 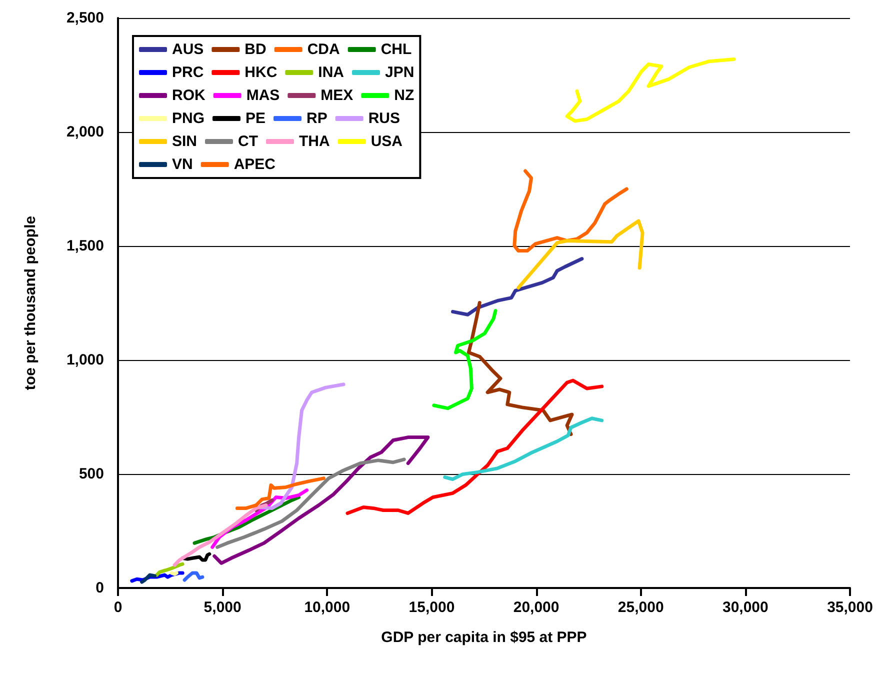 I want to click on legend-label: MEX, so click(x=337, y=95).